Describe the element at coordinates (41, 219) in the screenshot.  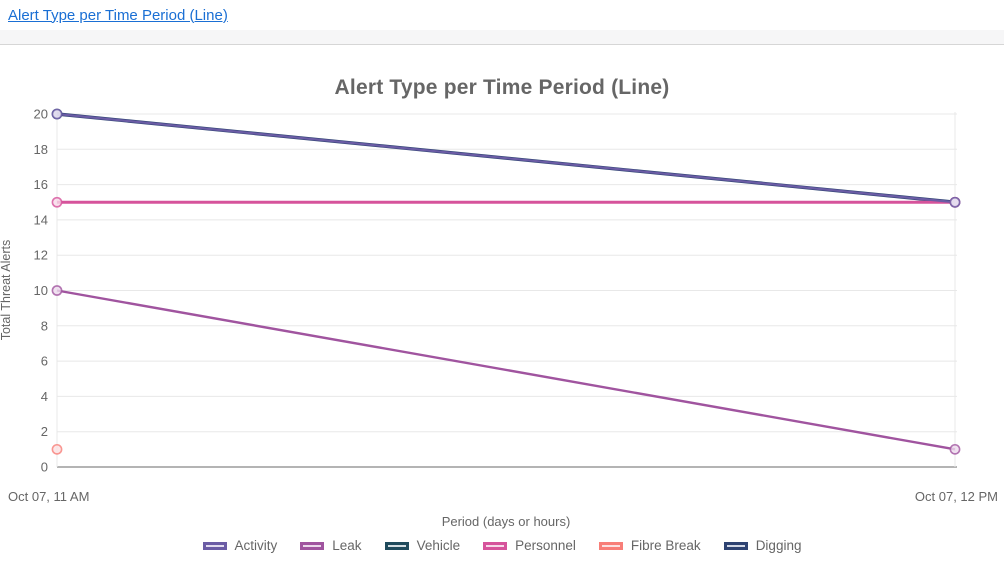
I see `y-tick-label: 14` at that location.